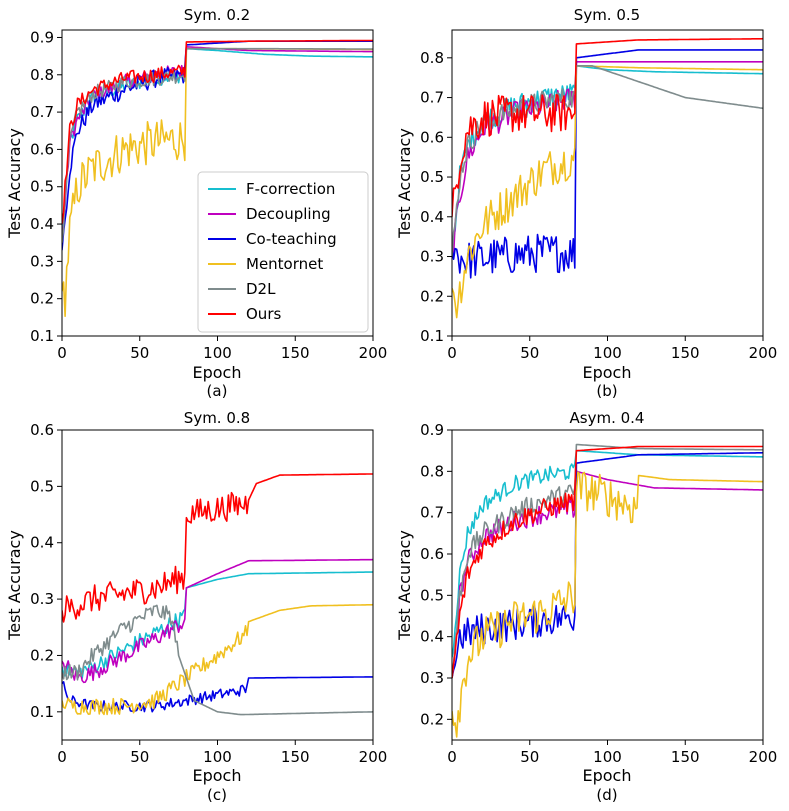 The image size is (789, 811). Describe the element at coordinates (432, 471) in the screenshot. I see `panel-d-ytick-label: 0.8` at that location.